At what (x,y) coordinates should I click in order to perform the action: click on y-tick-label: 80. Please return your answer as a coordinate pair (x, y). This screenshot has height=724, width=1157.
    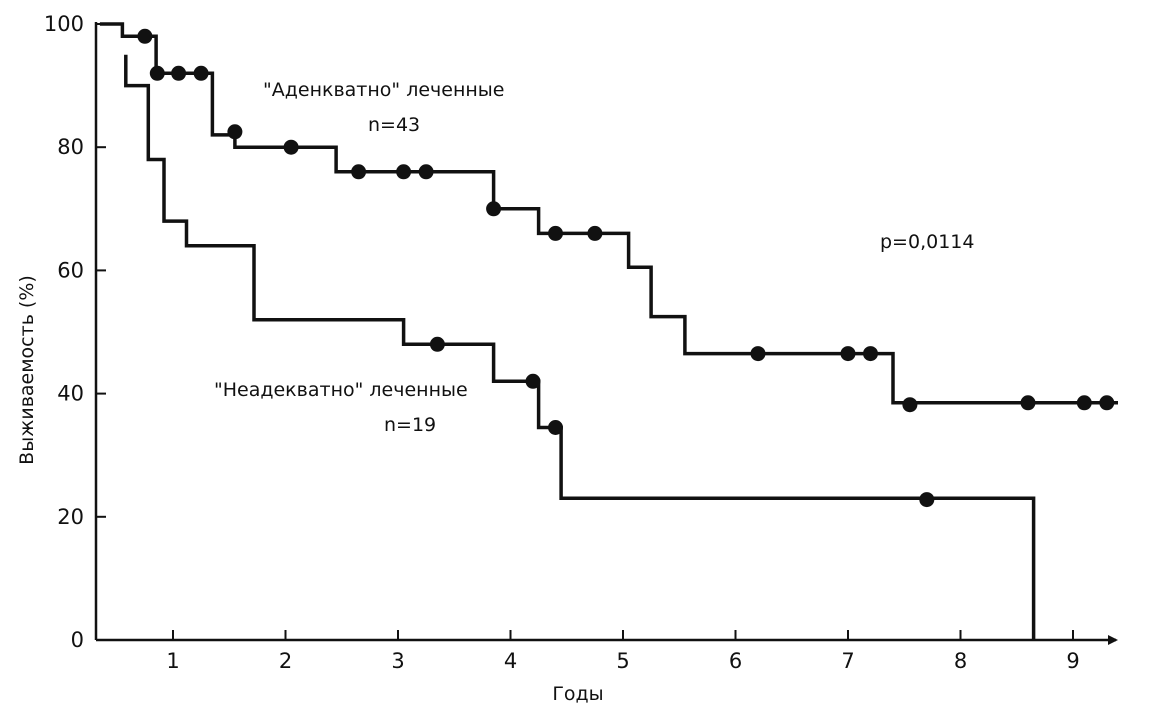
    Looking at the image, I should click on (70, 147).